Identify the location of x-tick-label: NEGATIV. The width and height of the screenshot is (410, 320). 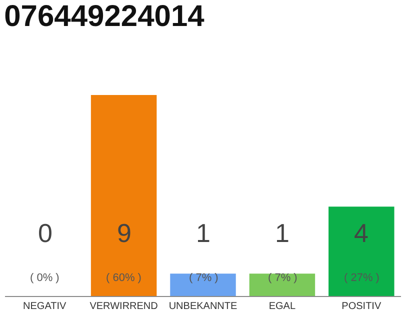
(45, 306).